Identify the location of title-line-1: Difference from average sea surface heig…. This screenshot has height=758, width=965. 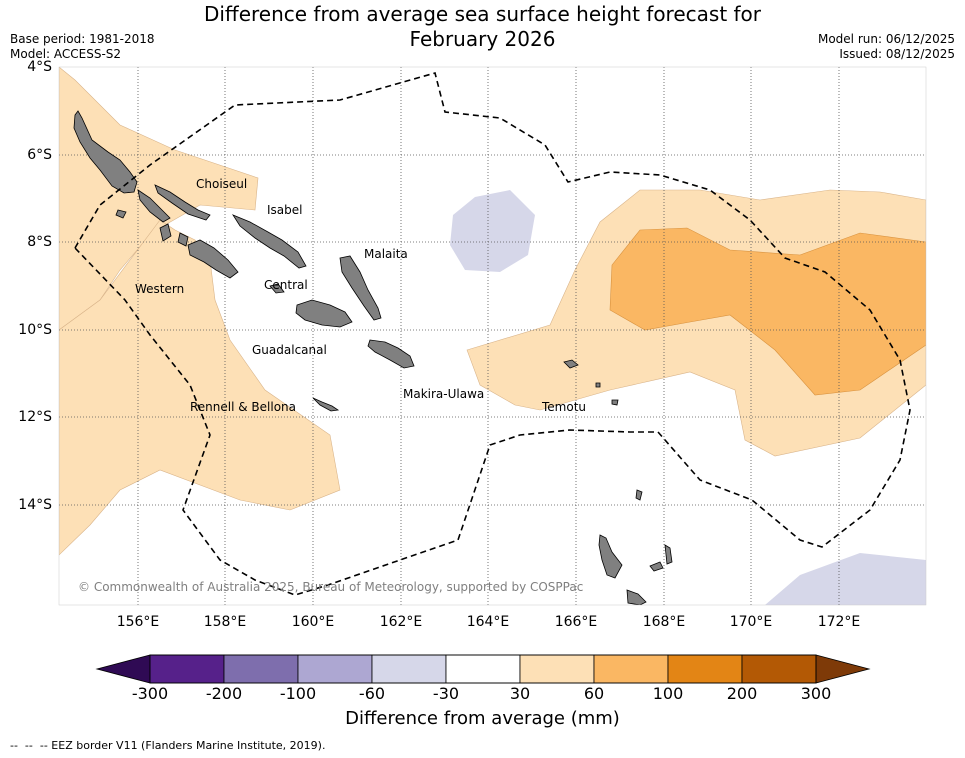
(482, 14).